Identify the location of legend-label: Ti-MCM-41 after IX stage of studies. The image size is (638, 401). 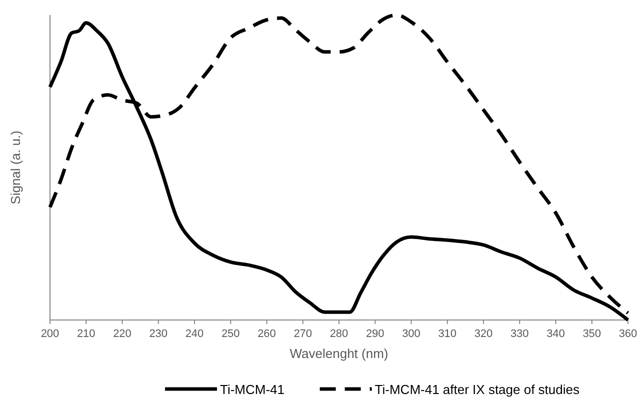
(477, 389).